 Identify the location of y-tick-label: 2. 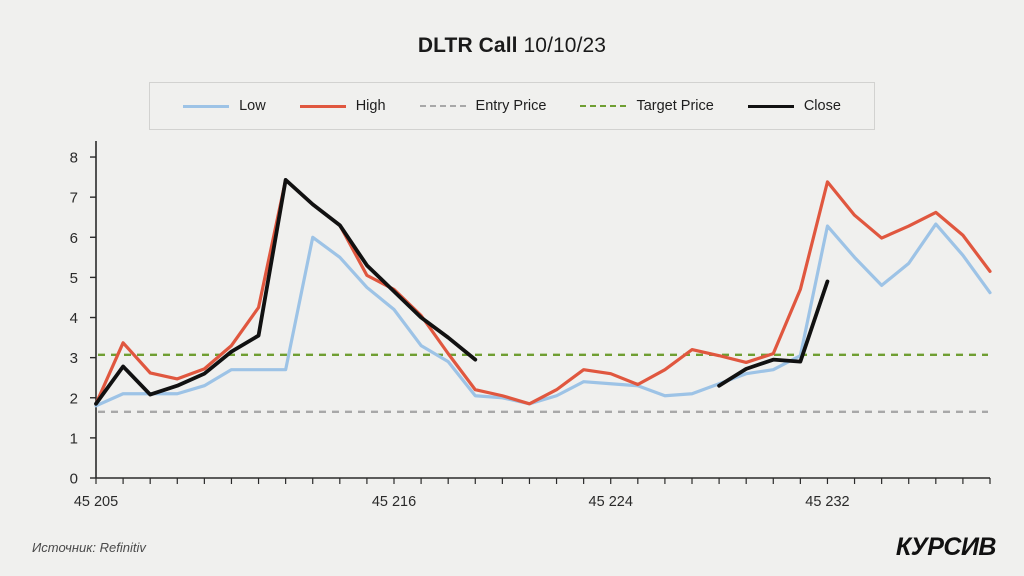
(74, 398).